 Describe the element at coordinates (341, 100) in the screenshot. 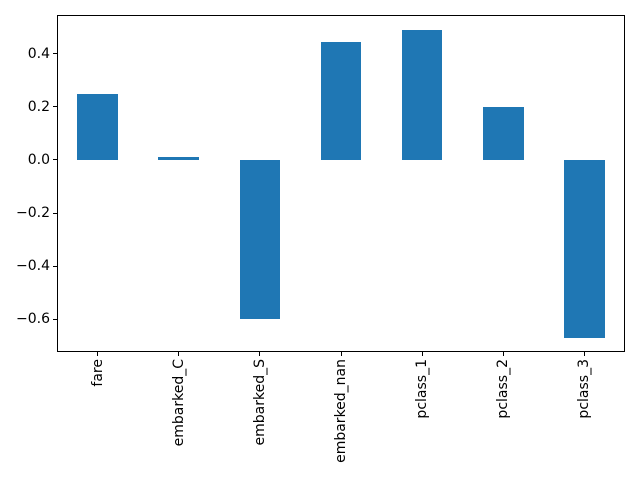

I see `bar-embarked_nan` at that location.